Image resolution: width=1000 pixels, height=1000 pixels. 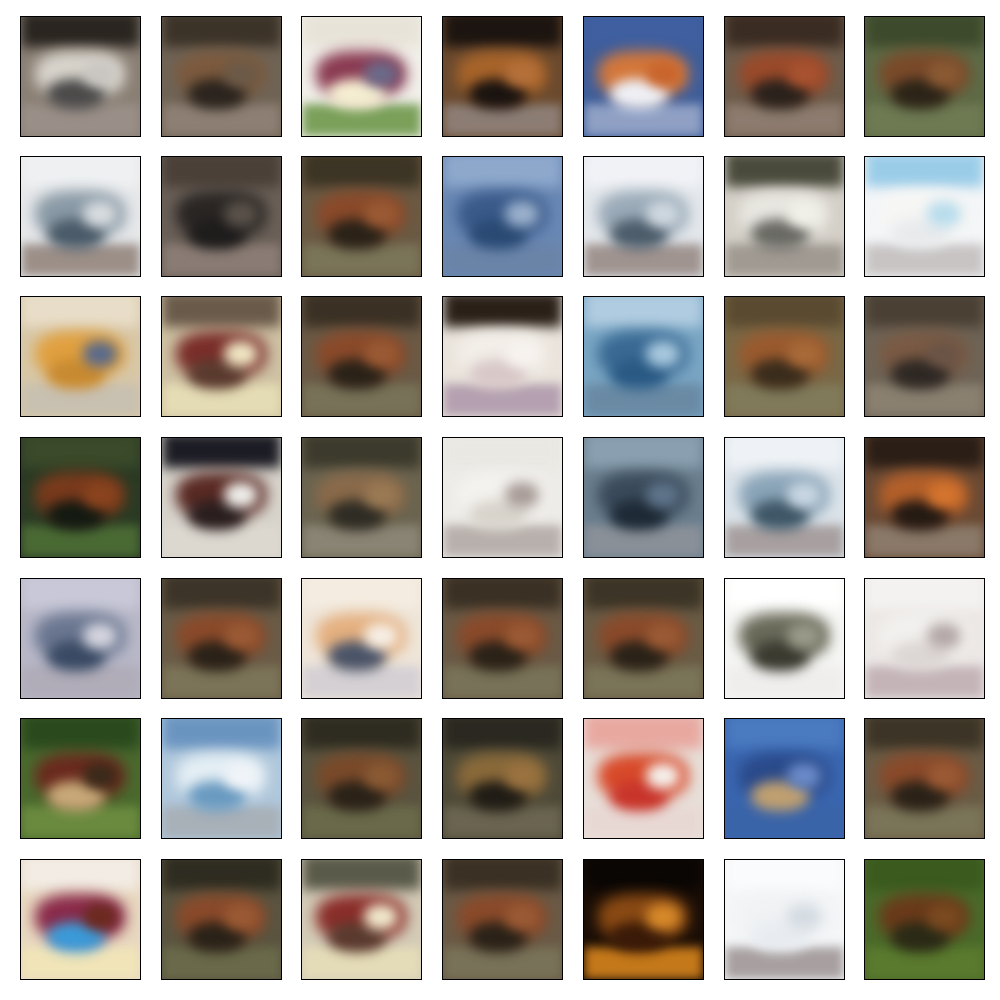 What do you see at coordinates (80, 356) in the screenshot?
I see `sample-tile-r3-c1` at bounding box center [80, 356].